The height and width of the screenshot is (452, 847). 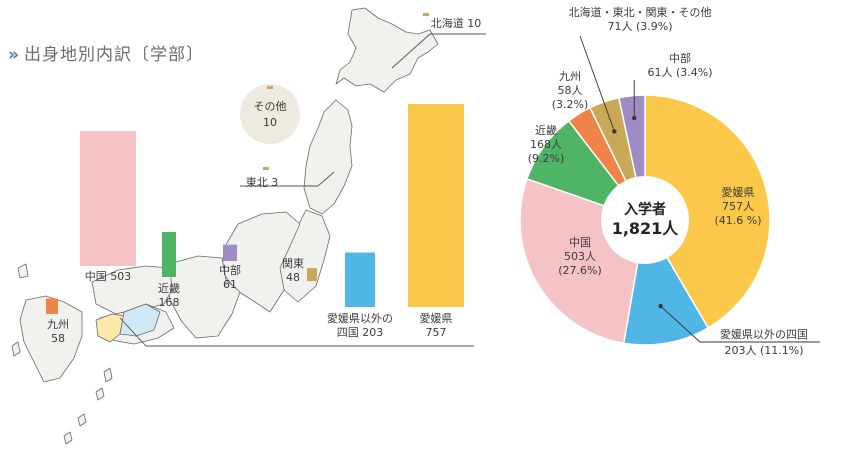 What do you see at coordinates (763, 350) in the screenshot?
I see `pie-label-value: 203人 (11.1%)` at bounding box center [763, 350].